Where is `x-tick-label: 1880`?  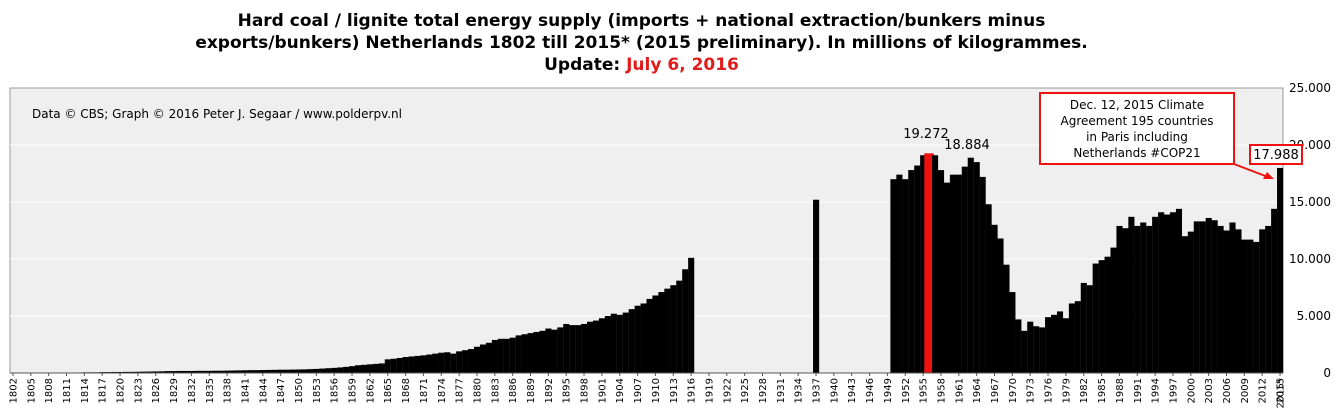
x-tick-label: 1880 is located at coordinates (477, 390).